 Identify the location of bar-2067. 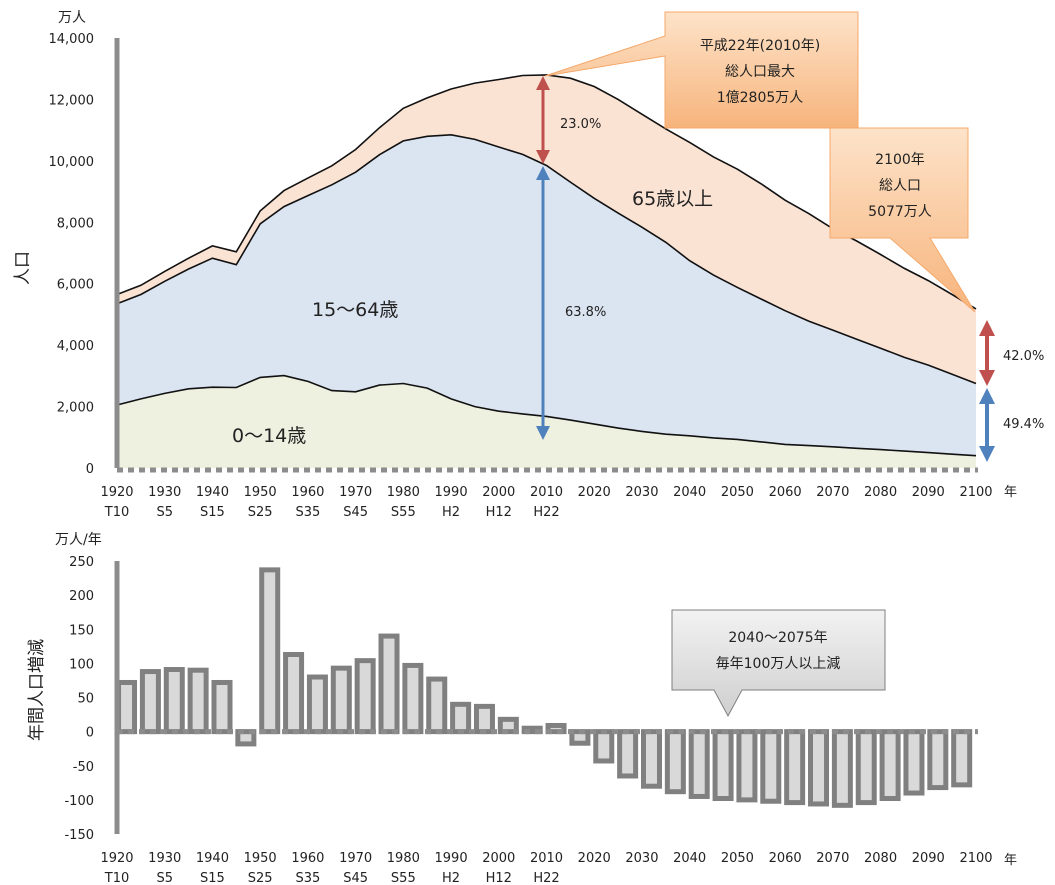
(819, 768).